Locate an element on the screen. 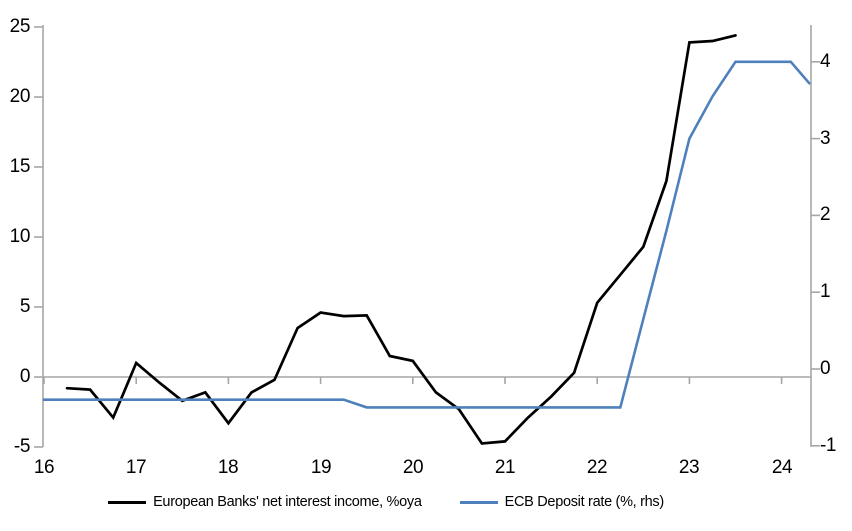 The height and width of the screenshot is (531, 852). x-tick-label: 18 is located at coordinates (228, 467).